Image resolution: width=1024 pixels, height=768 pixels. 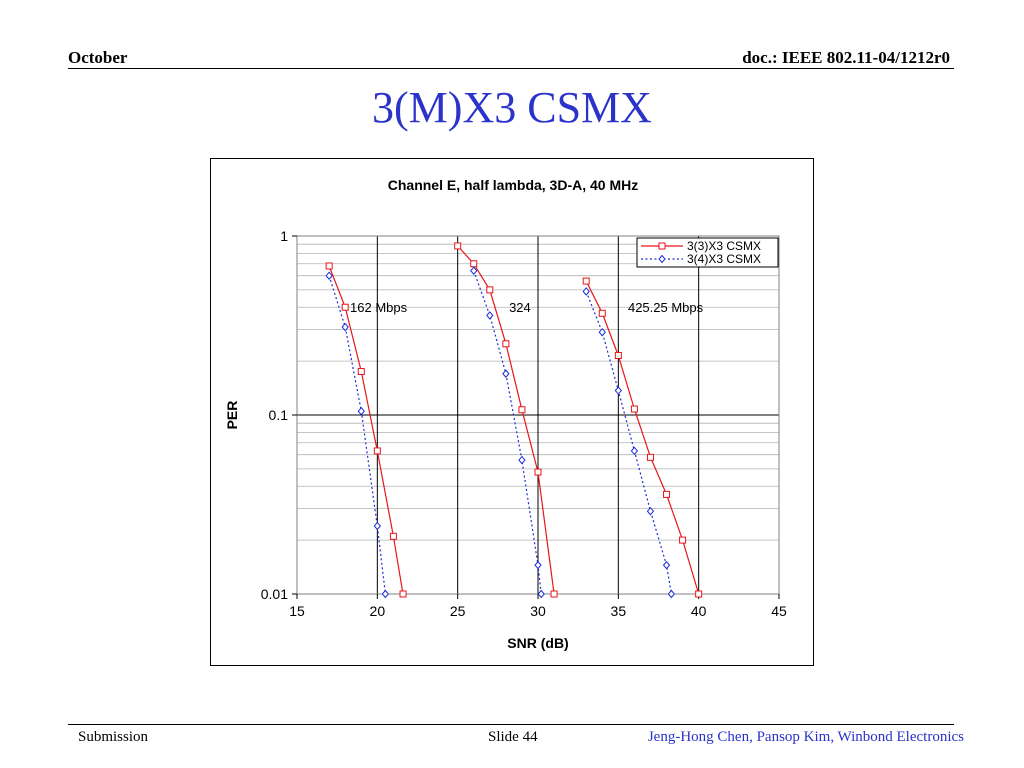 I want to click on x-tick-label: 40, so click(x=699, y=611).